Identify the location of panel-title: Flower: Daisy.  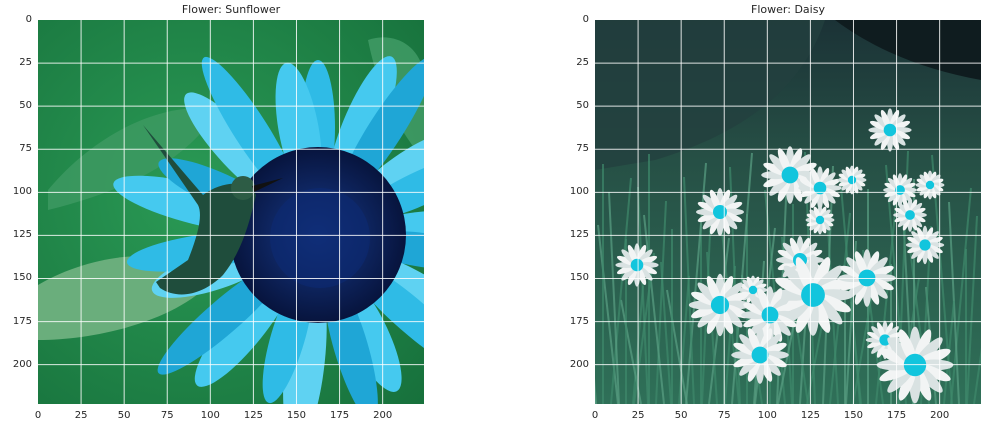
(788, 9).